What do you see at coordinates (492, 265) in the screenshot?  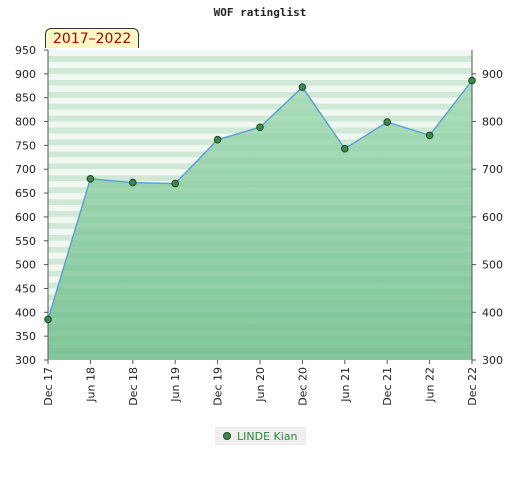 I see `y-tick-label-right: 500` at bounding box center [492, 265].